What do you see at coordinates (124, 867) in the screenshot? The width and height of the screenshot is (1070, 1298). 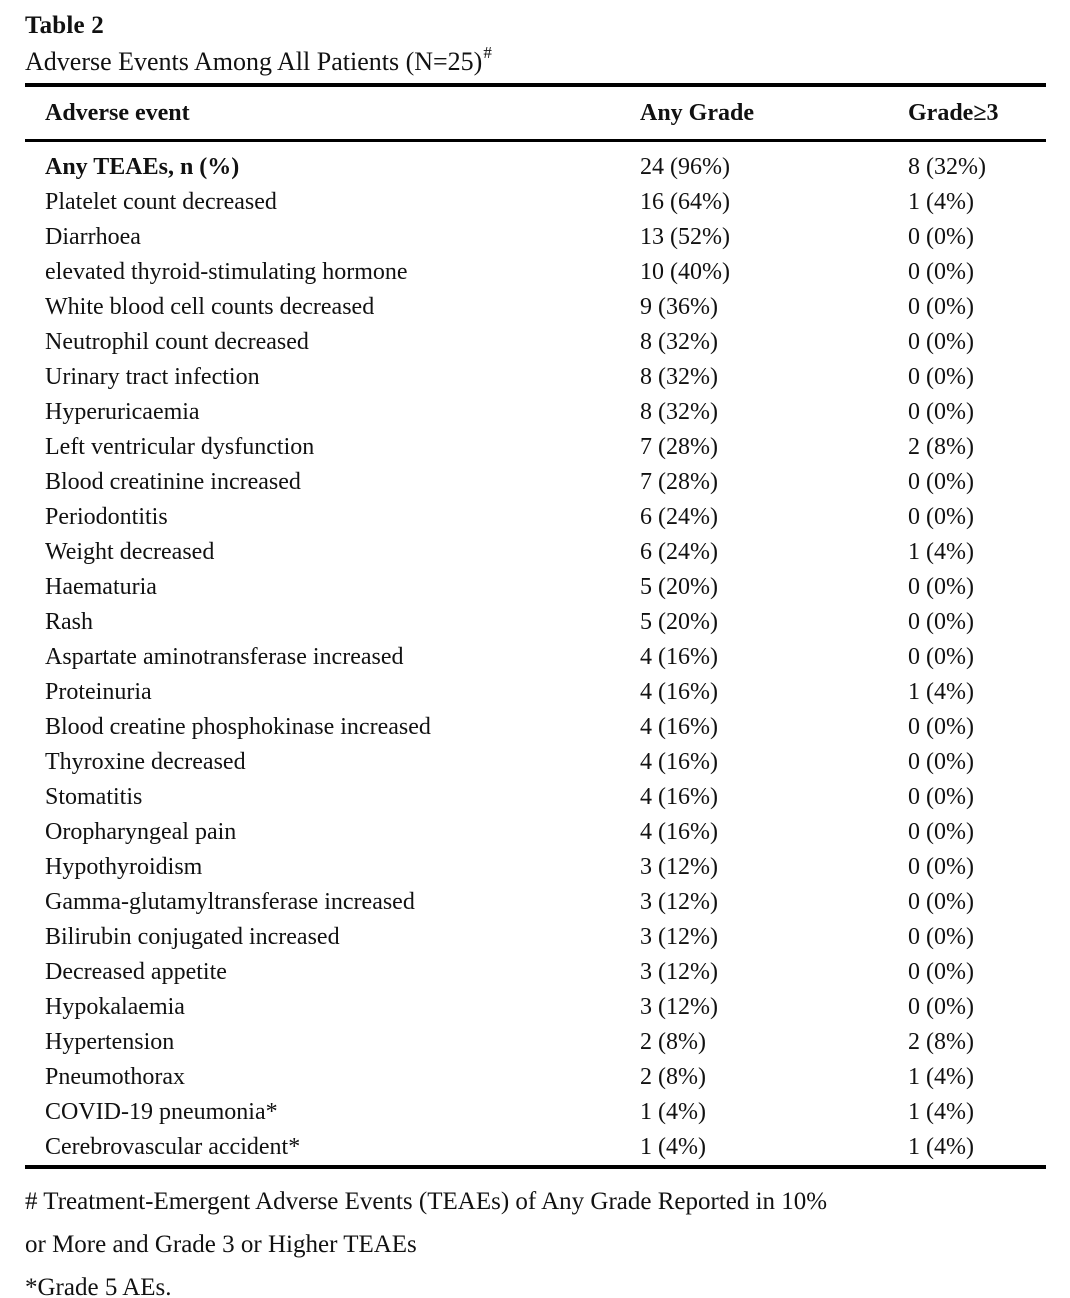 I see `adverse-event-cell: Hypothyroidism` at bounding box center [124, 867].